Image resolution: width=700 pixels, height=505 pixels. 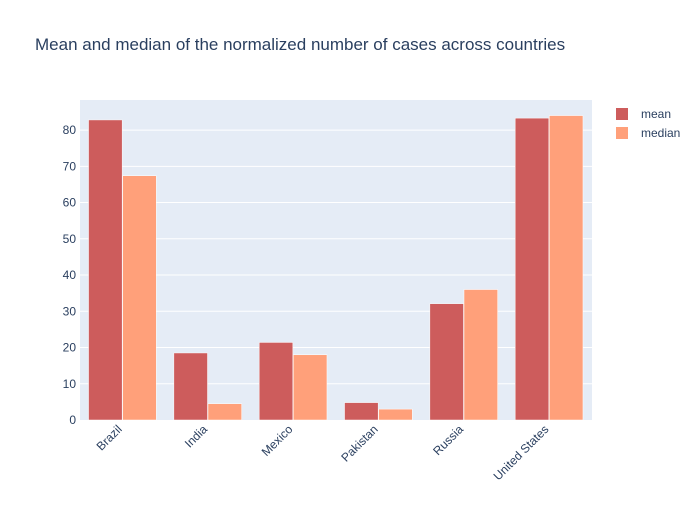 What do you see at coordinates (70, 166) in the screenshot?
I see `y-tick-label: 70` at bounding box center [70, 166].